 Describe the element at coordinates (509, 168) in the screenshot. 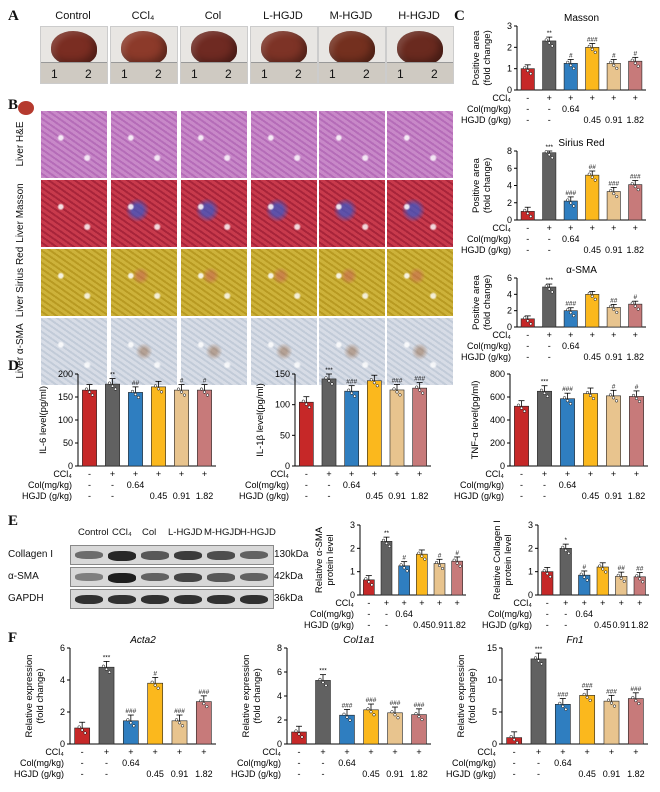

I see `y-tick-label: 6` at that location.